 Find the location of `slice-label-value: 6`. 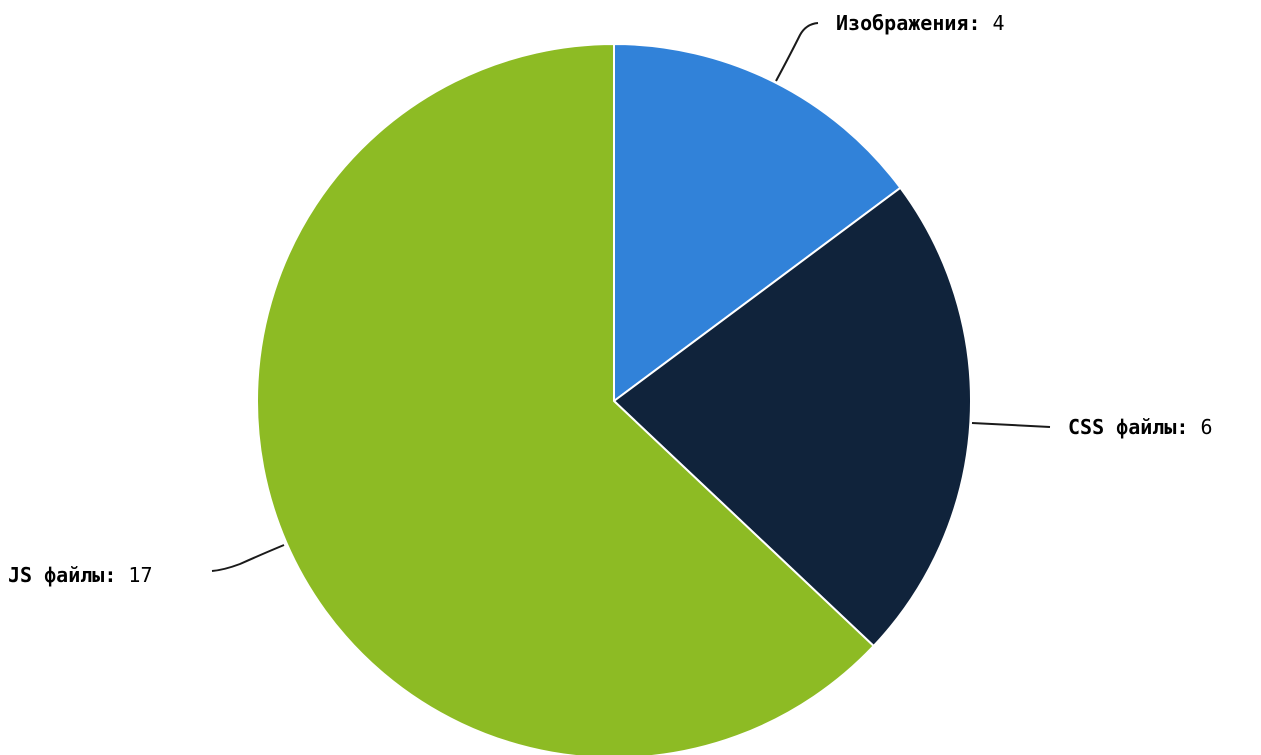

slice-label-value: 6 is located at coordinates (1200, 427).